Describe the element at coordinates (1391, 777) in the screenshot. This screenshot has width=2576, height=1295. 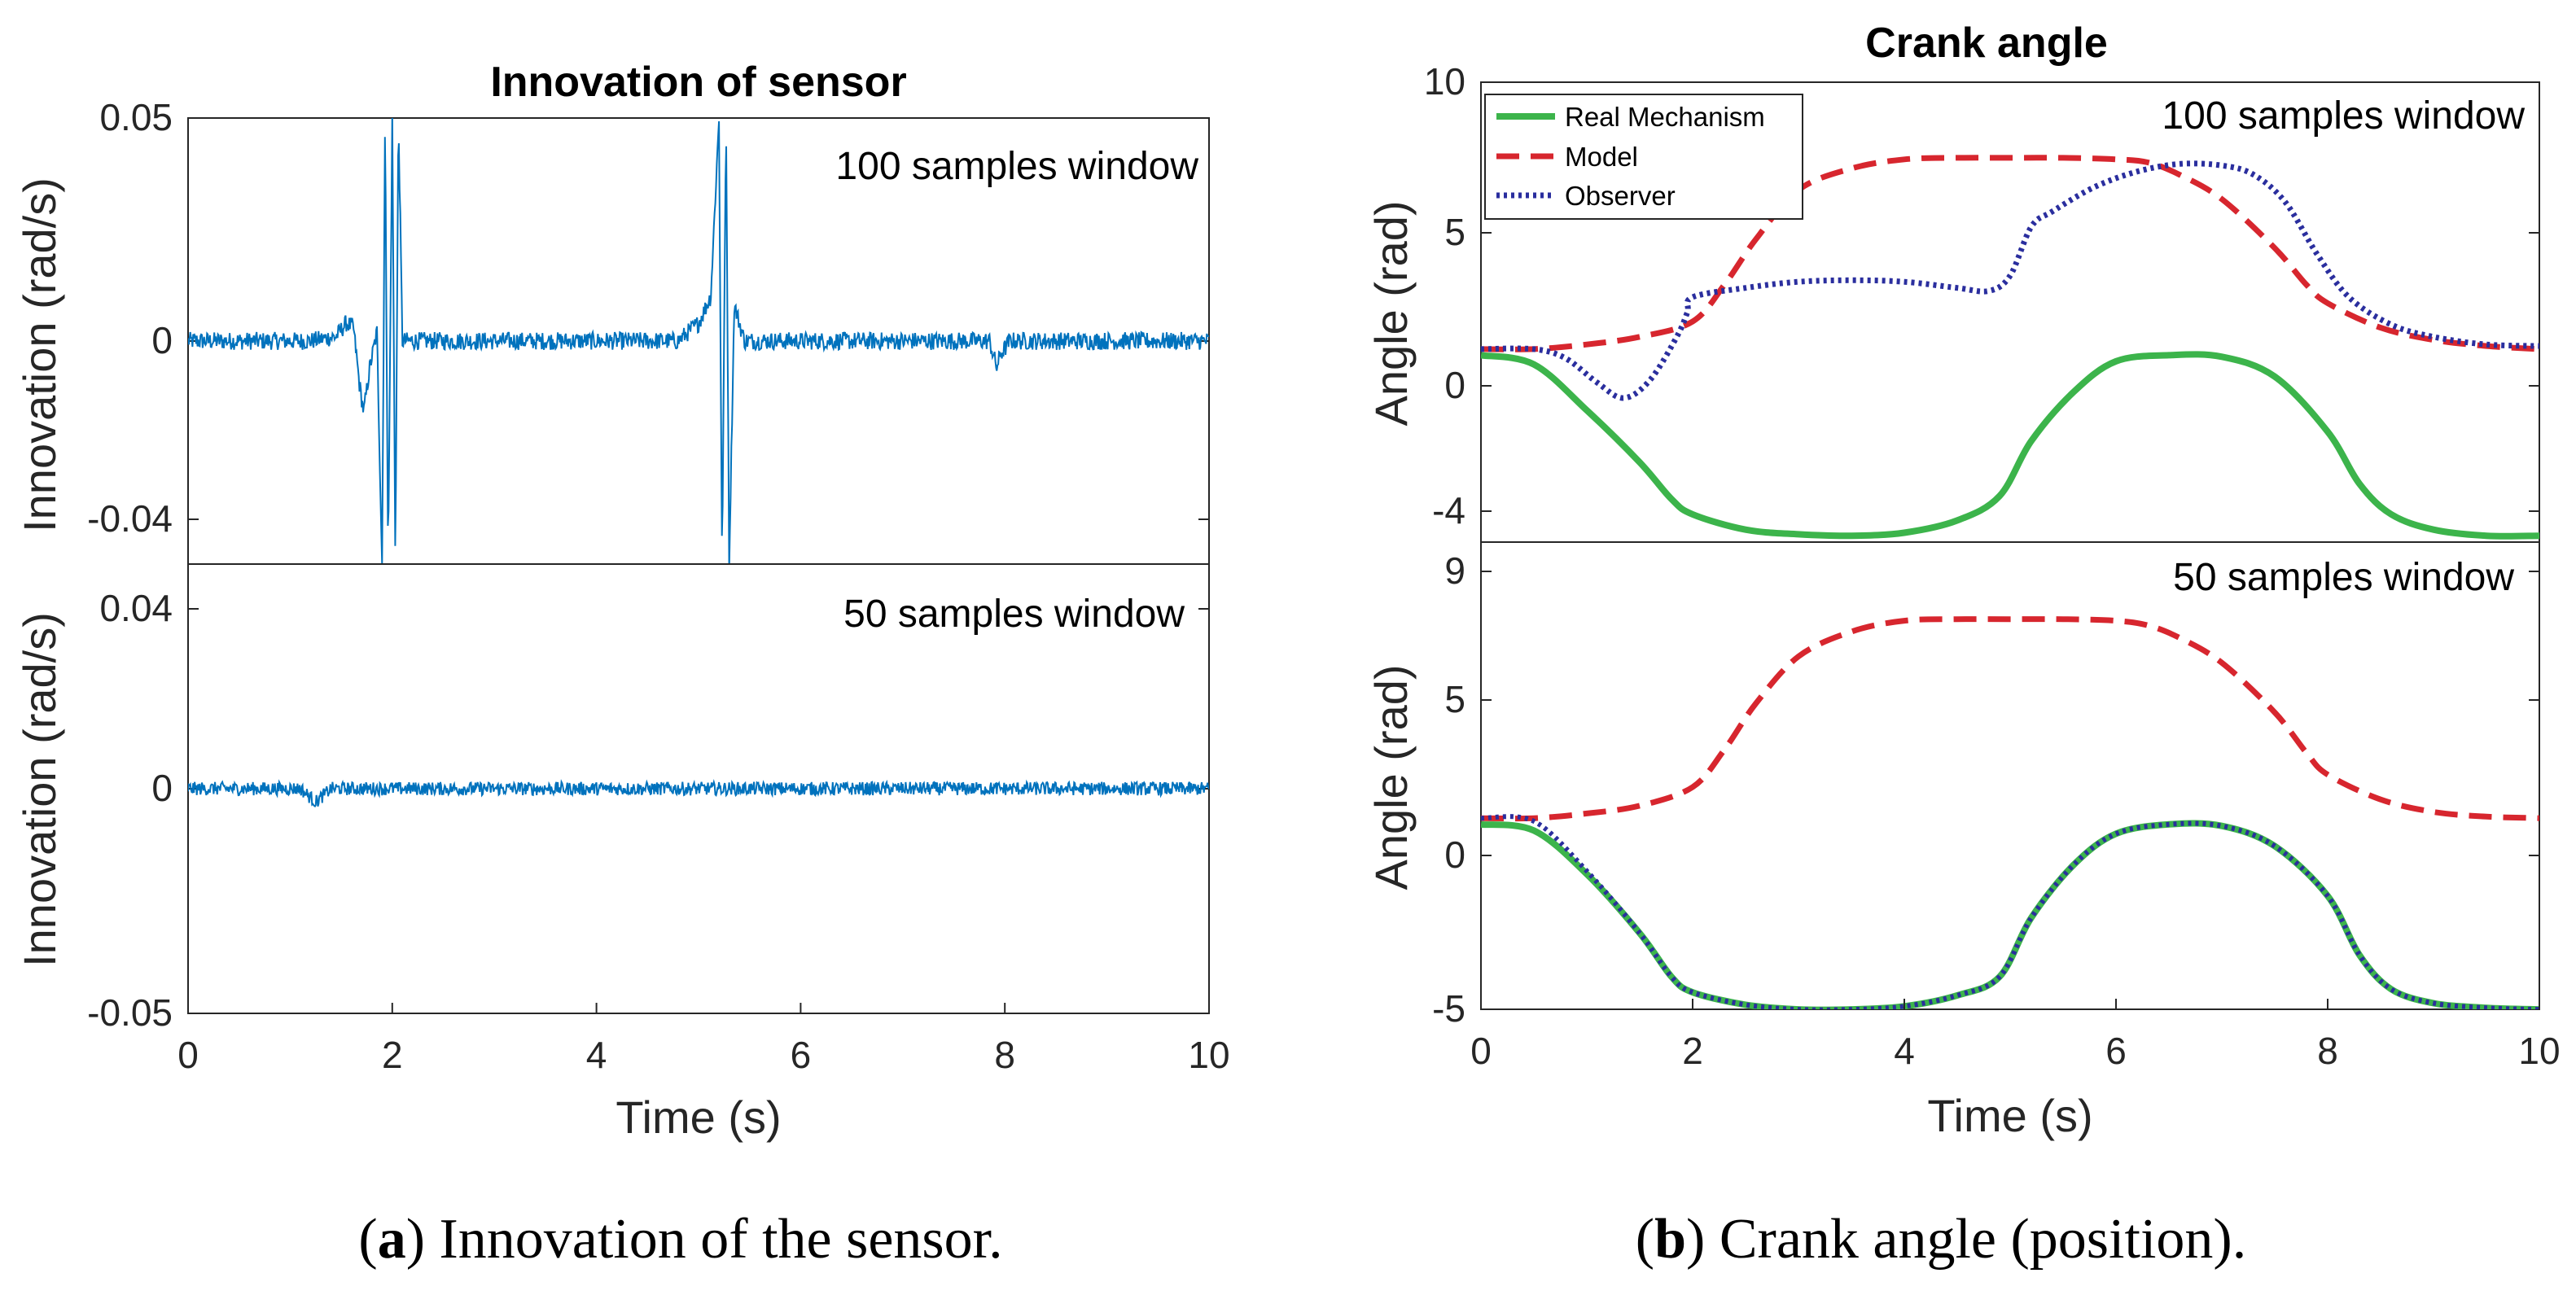
I see `panel-b-bottom-ylabel: Angle (rad)` at that location.